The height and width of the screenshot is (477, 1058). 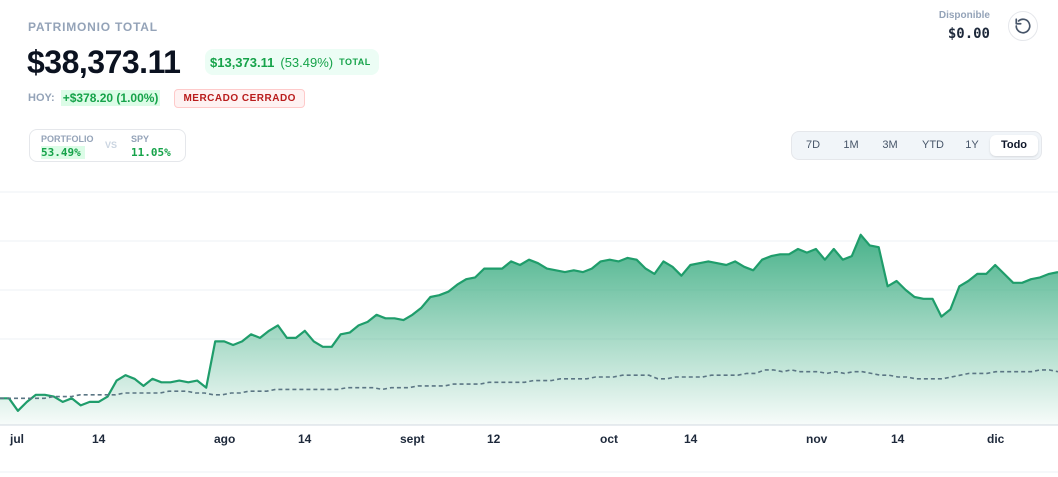 What do you see at coordinates (890, 145) in the screenshot?
I see `range-3m-button: 3M` at bounding box center [890, 145].